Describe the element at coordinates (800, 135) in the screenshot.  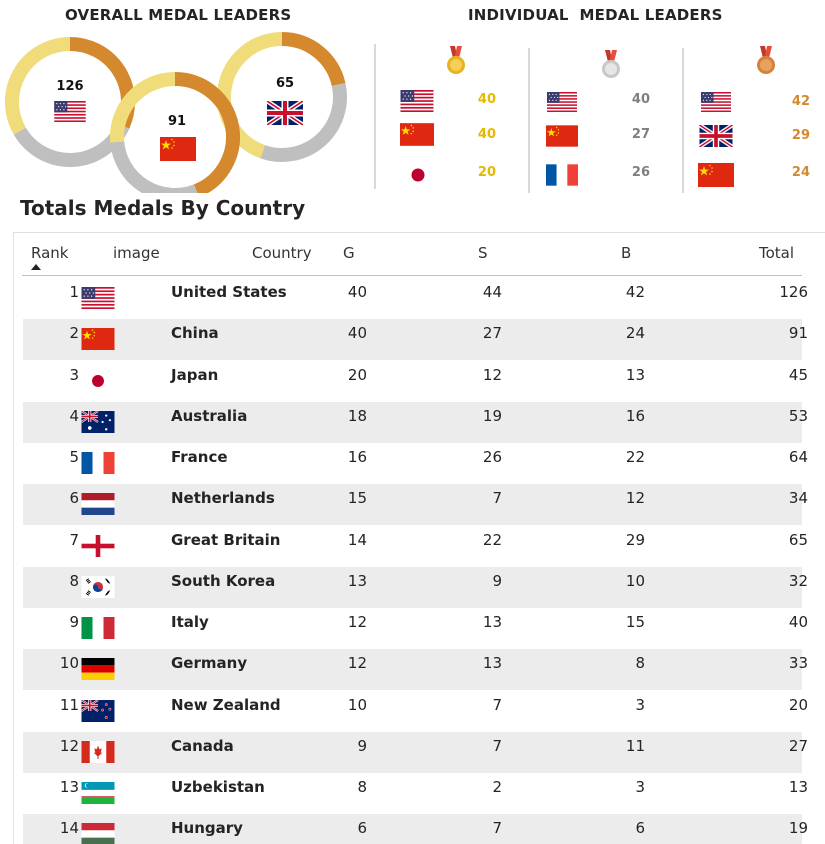
I see `bronze-leader-2-value: 29` at that location.